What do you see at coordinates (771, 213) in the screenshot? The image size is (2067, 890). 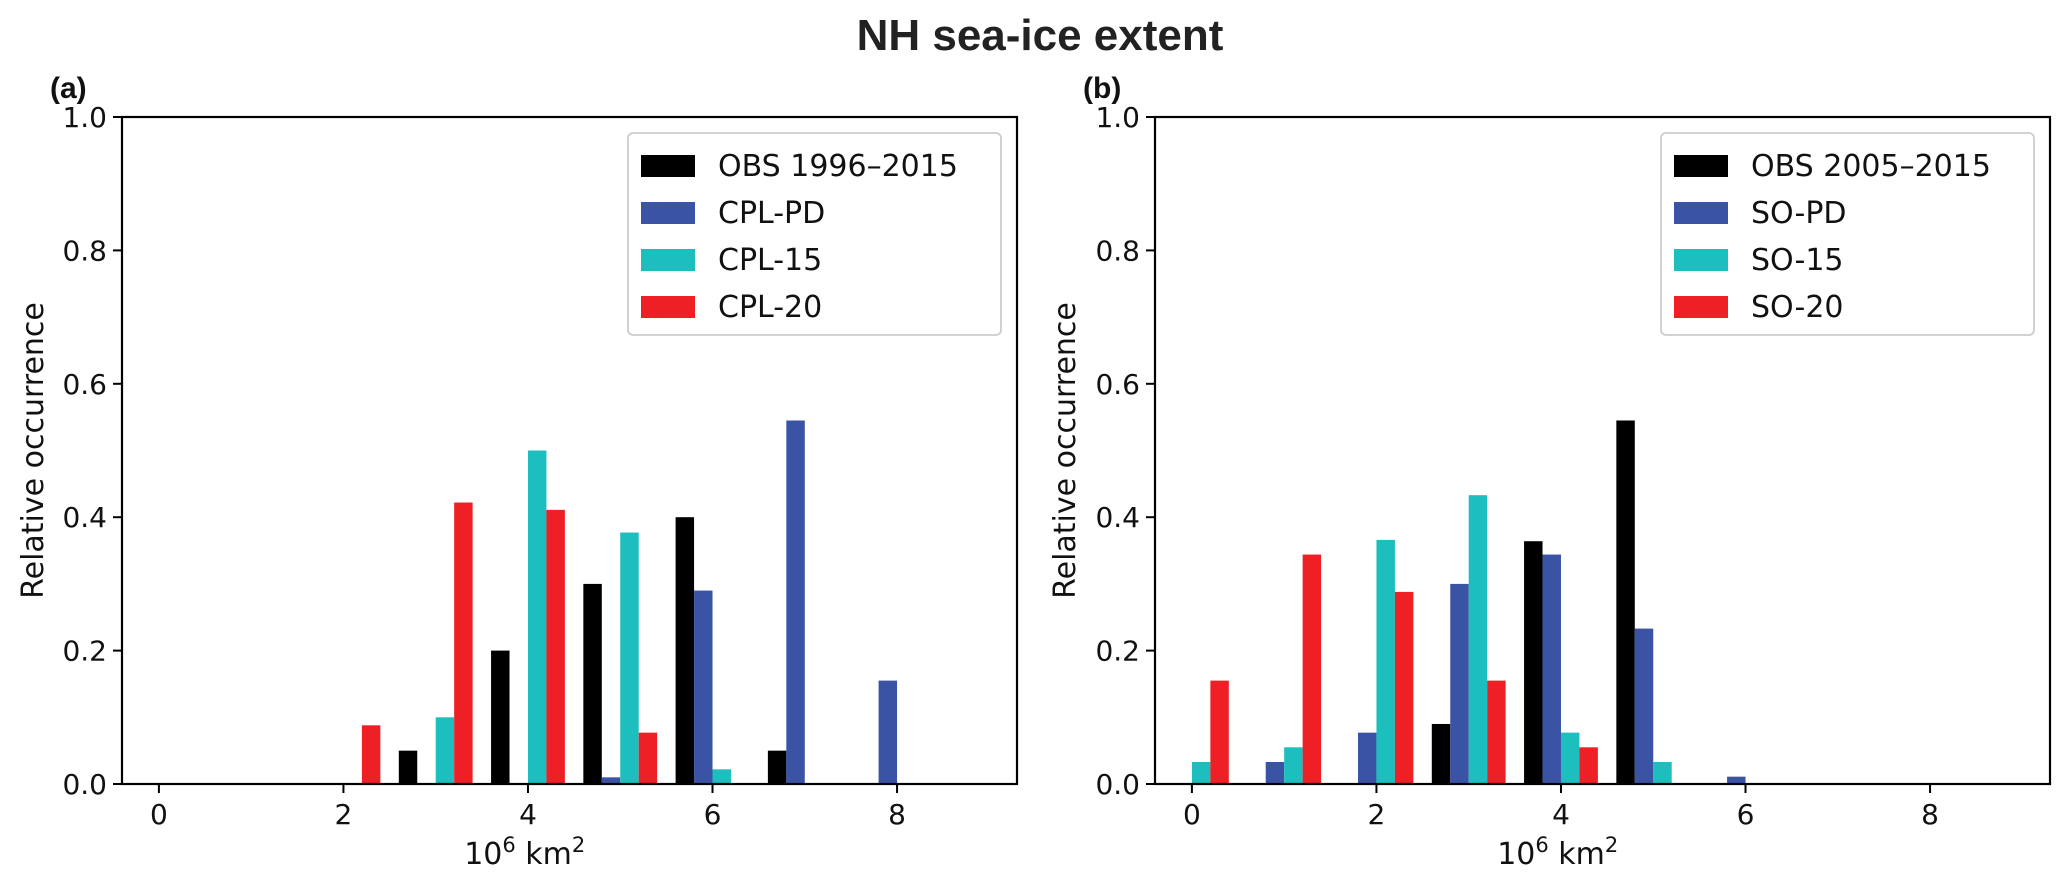 I see `legend-label: CPL-PD` at bounding box center [771, 213].